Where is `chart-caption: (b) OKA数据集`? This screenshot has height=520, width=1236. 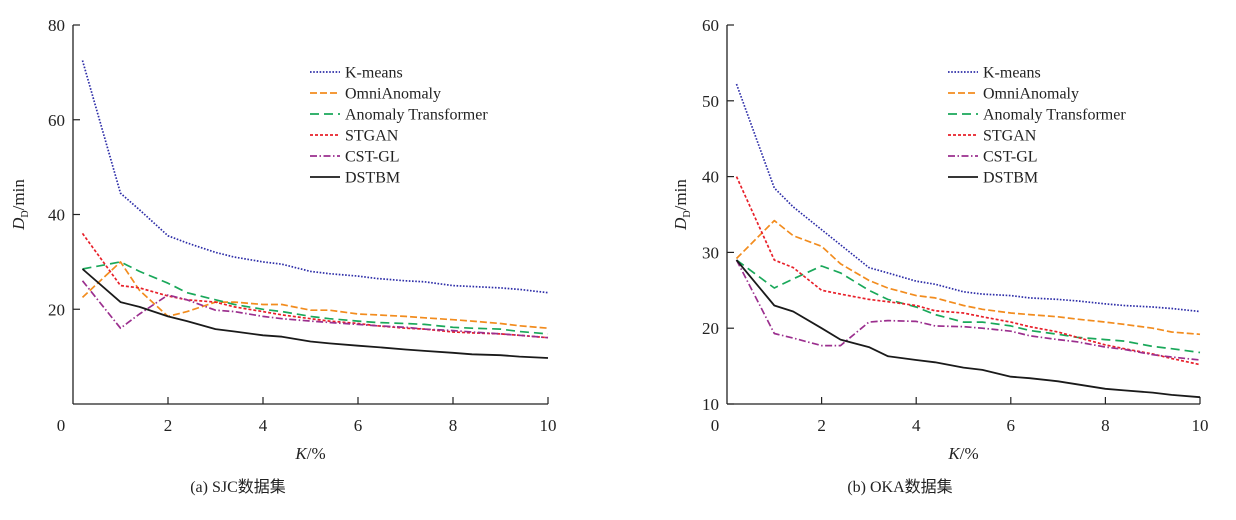
chart-caption: (b) OKA数据集 is located at coordinates (899, 487).